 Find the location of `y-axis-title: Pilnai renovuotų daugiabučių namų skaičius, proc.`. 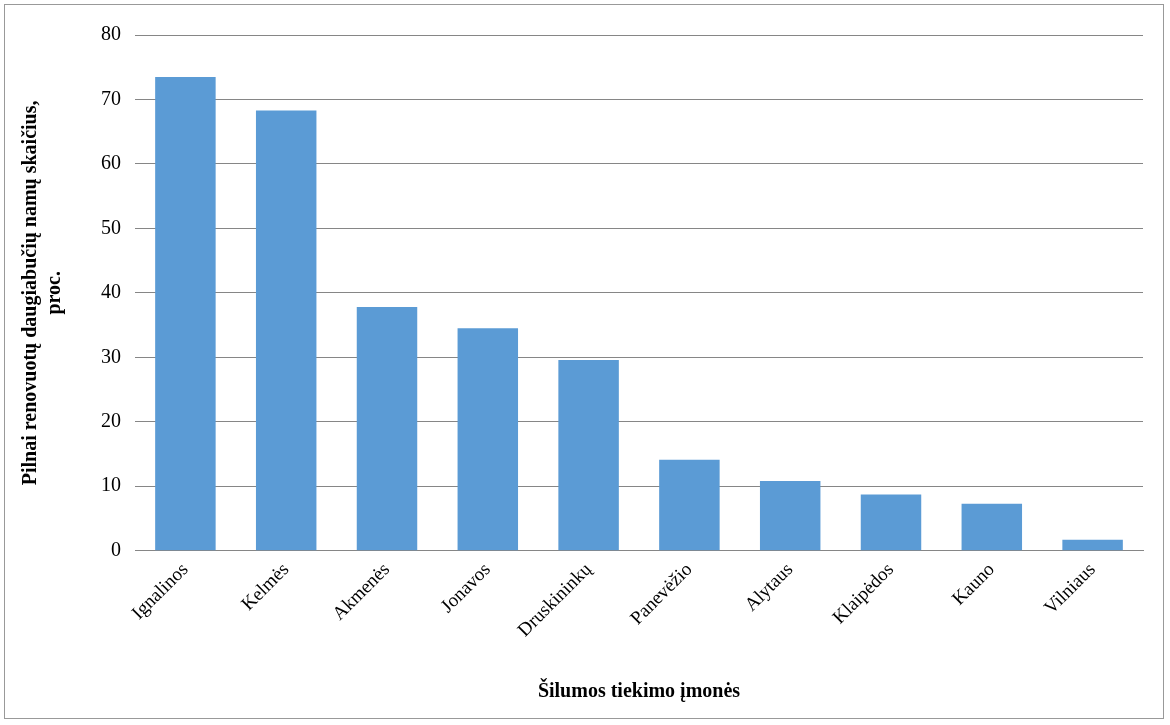

y-axis-title: Pilnai renovuotų daugiabučių namų skaičius, proc. is located at coordinates (42, 293).